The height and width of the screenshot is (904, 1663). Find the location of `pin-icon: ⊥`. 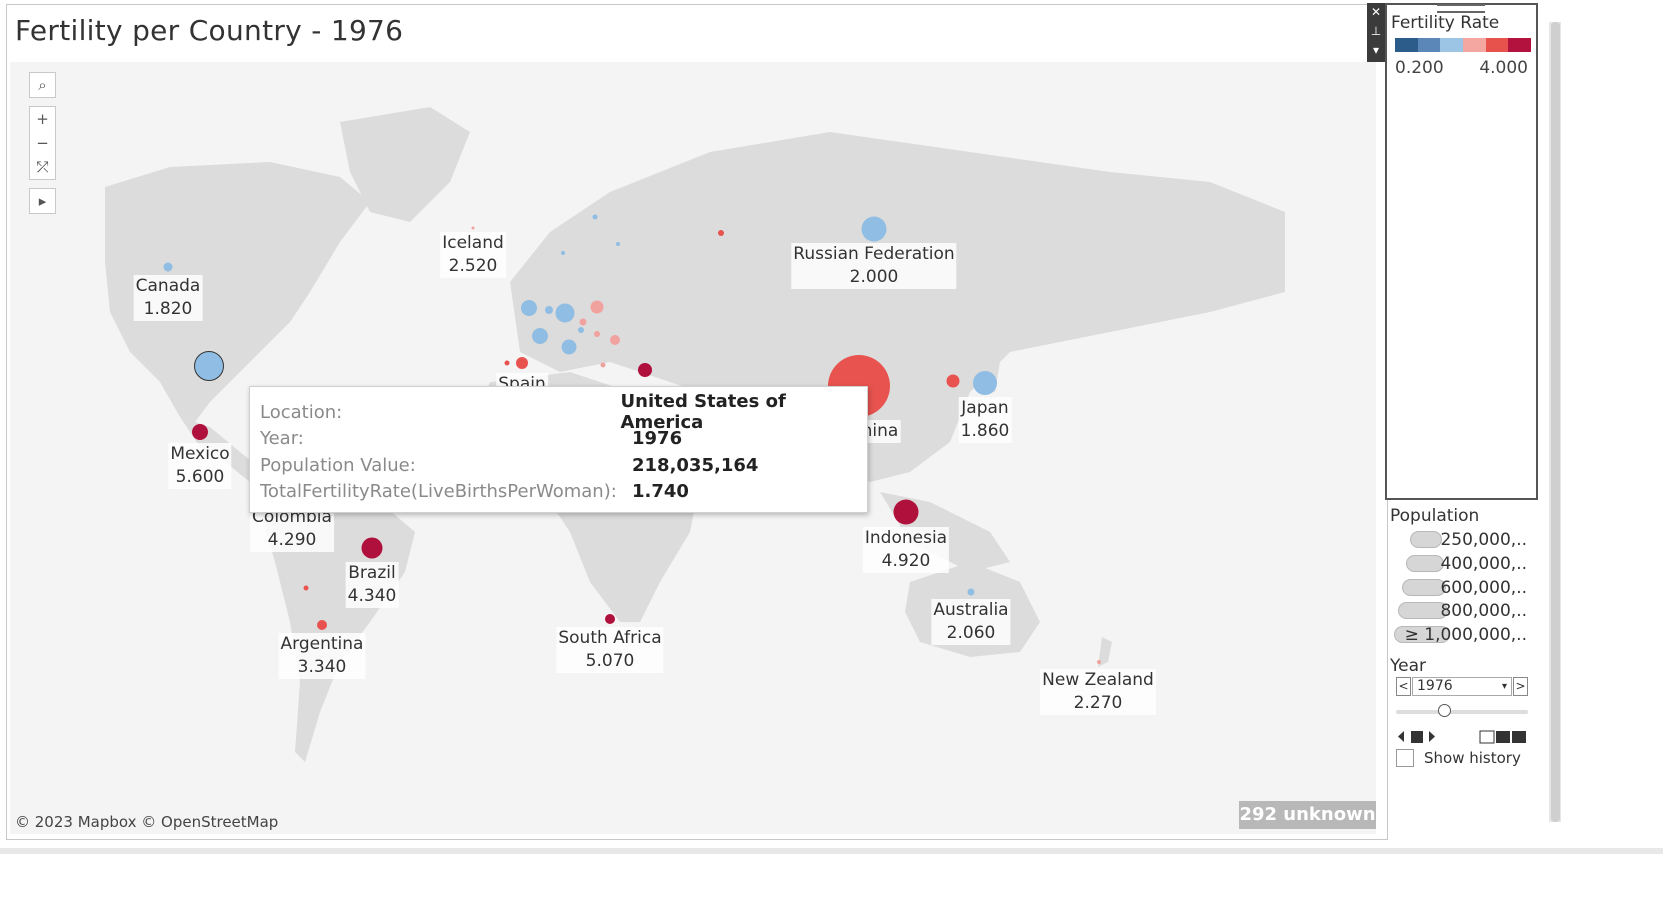

pin-icon: ⊥ is located at coordinates (1376, 31).